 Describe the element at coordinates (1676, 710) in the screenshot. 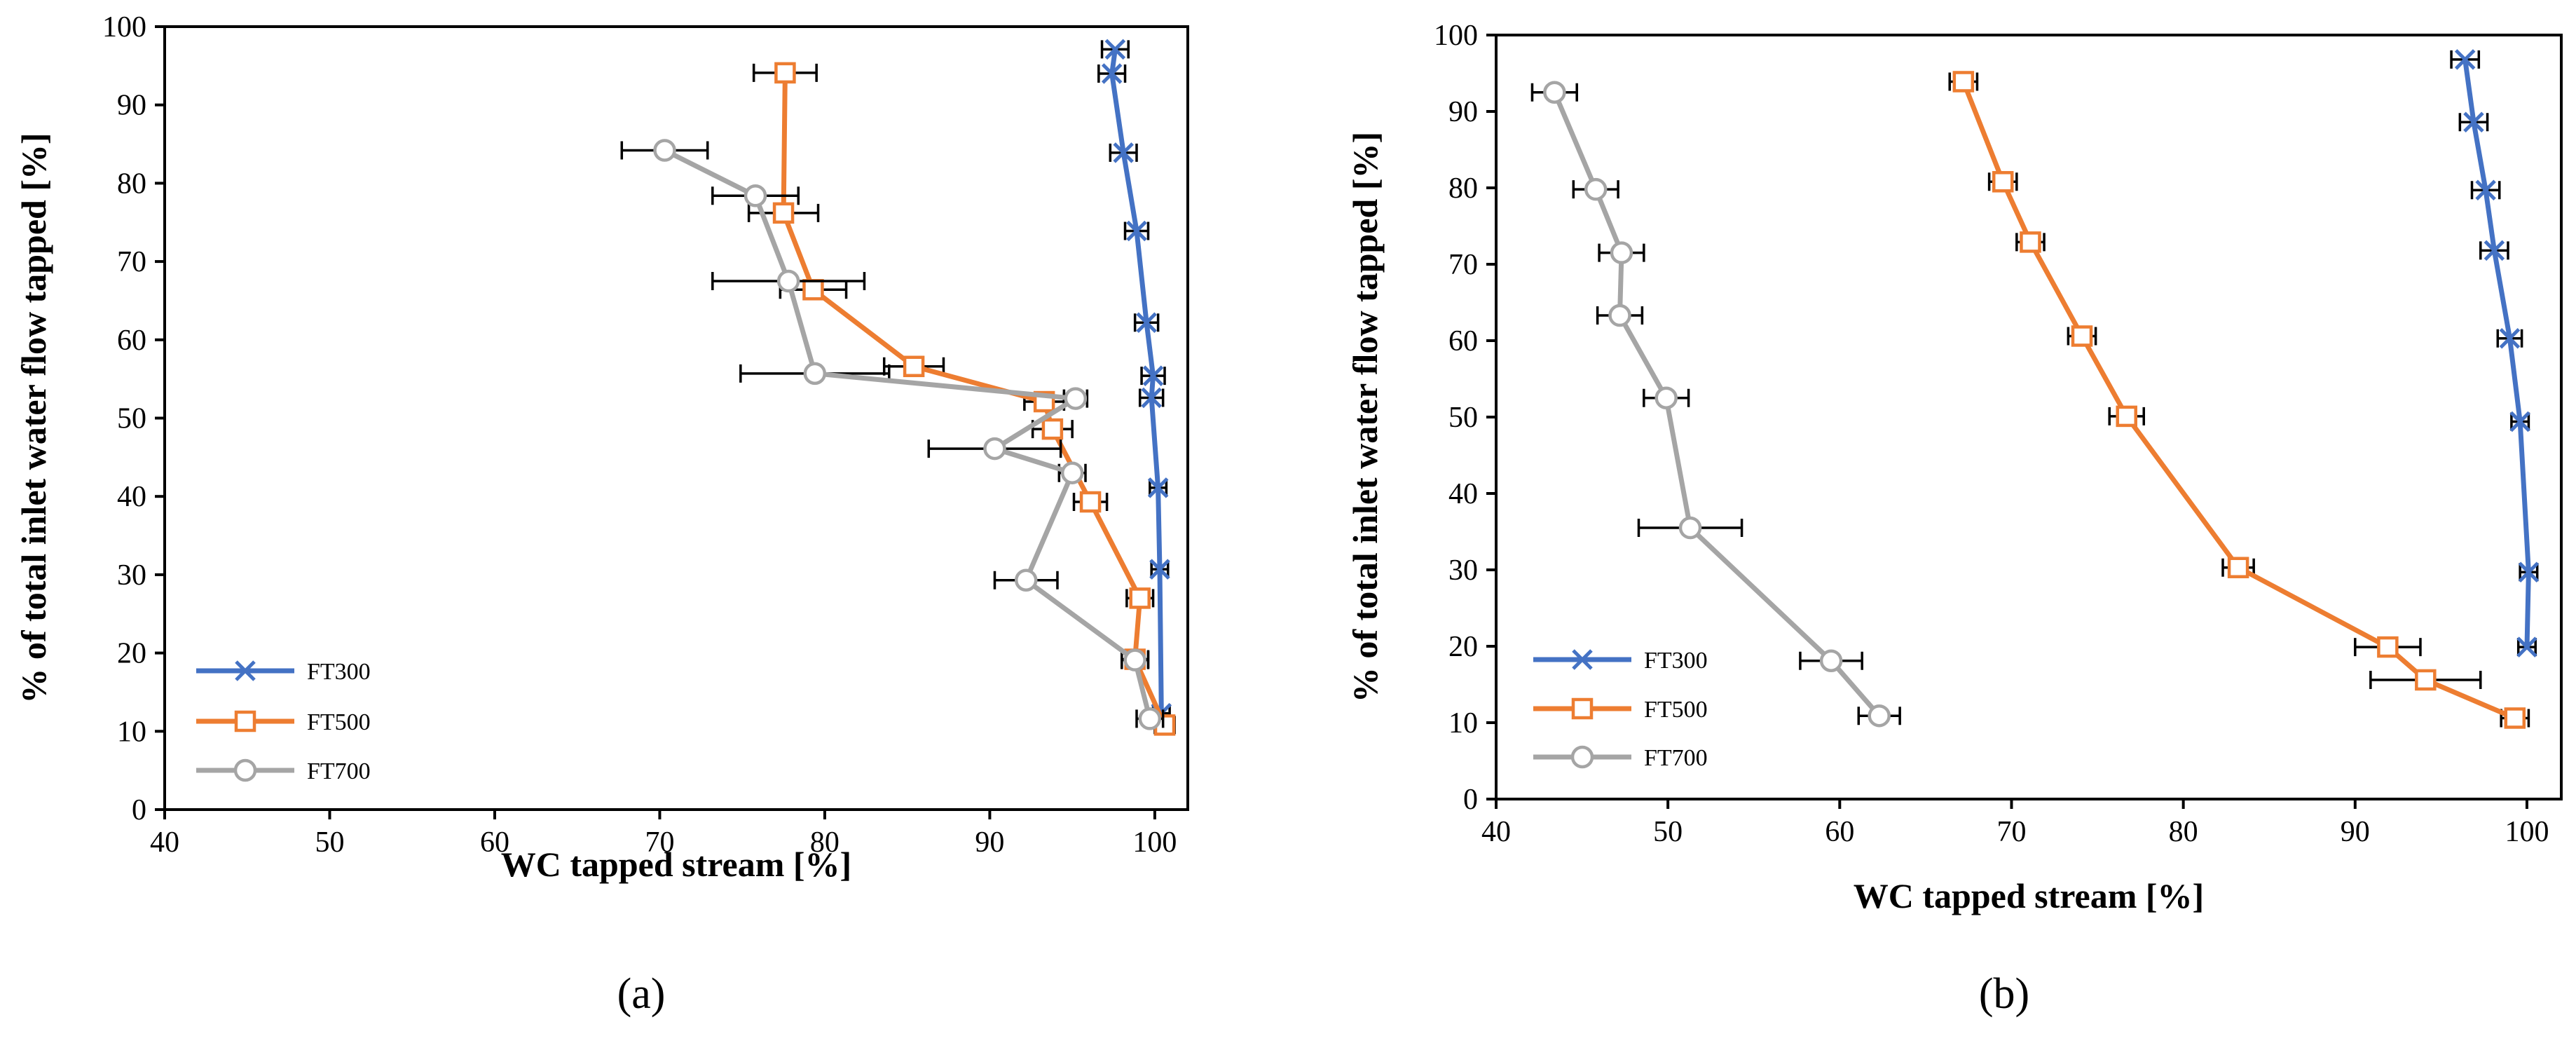

I see `legend-label: FT500` at that location.